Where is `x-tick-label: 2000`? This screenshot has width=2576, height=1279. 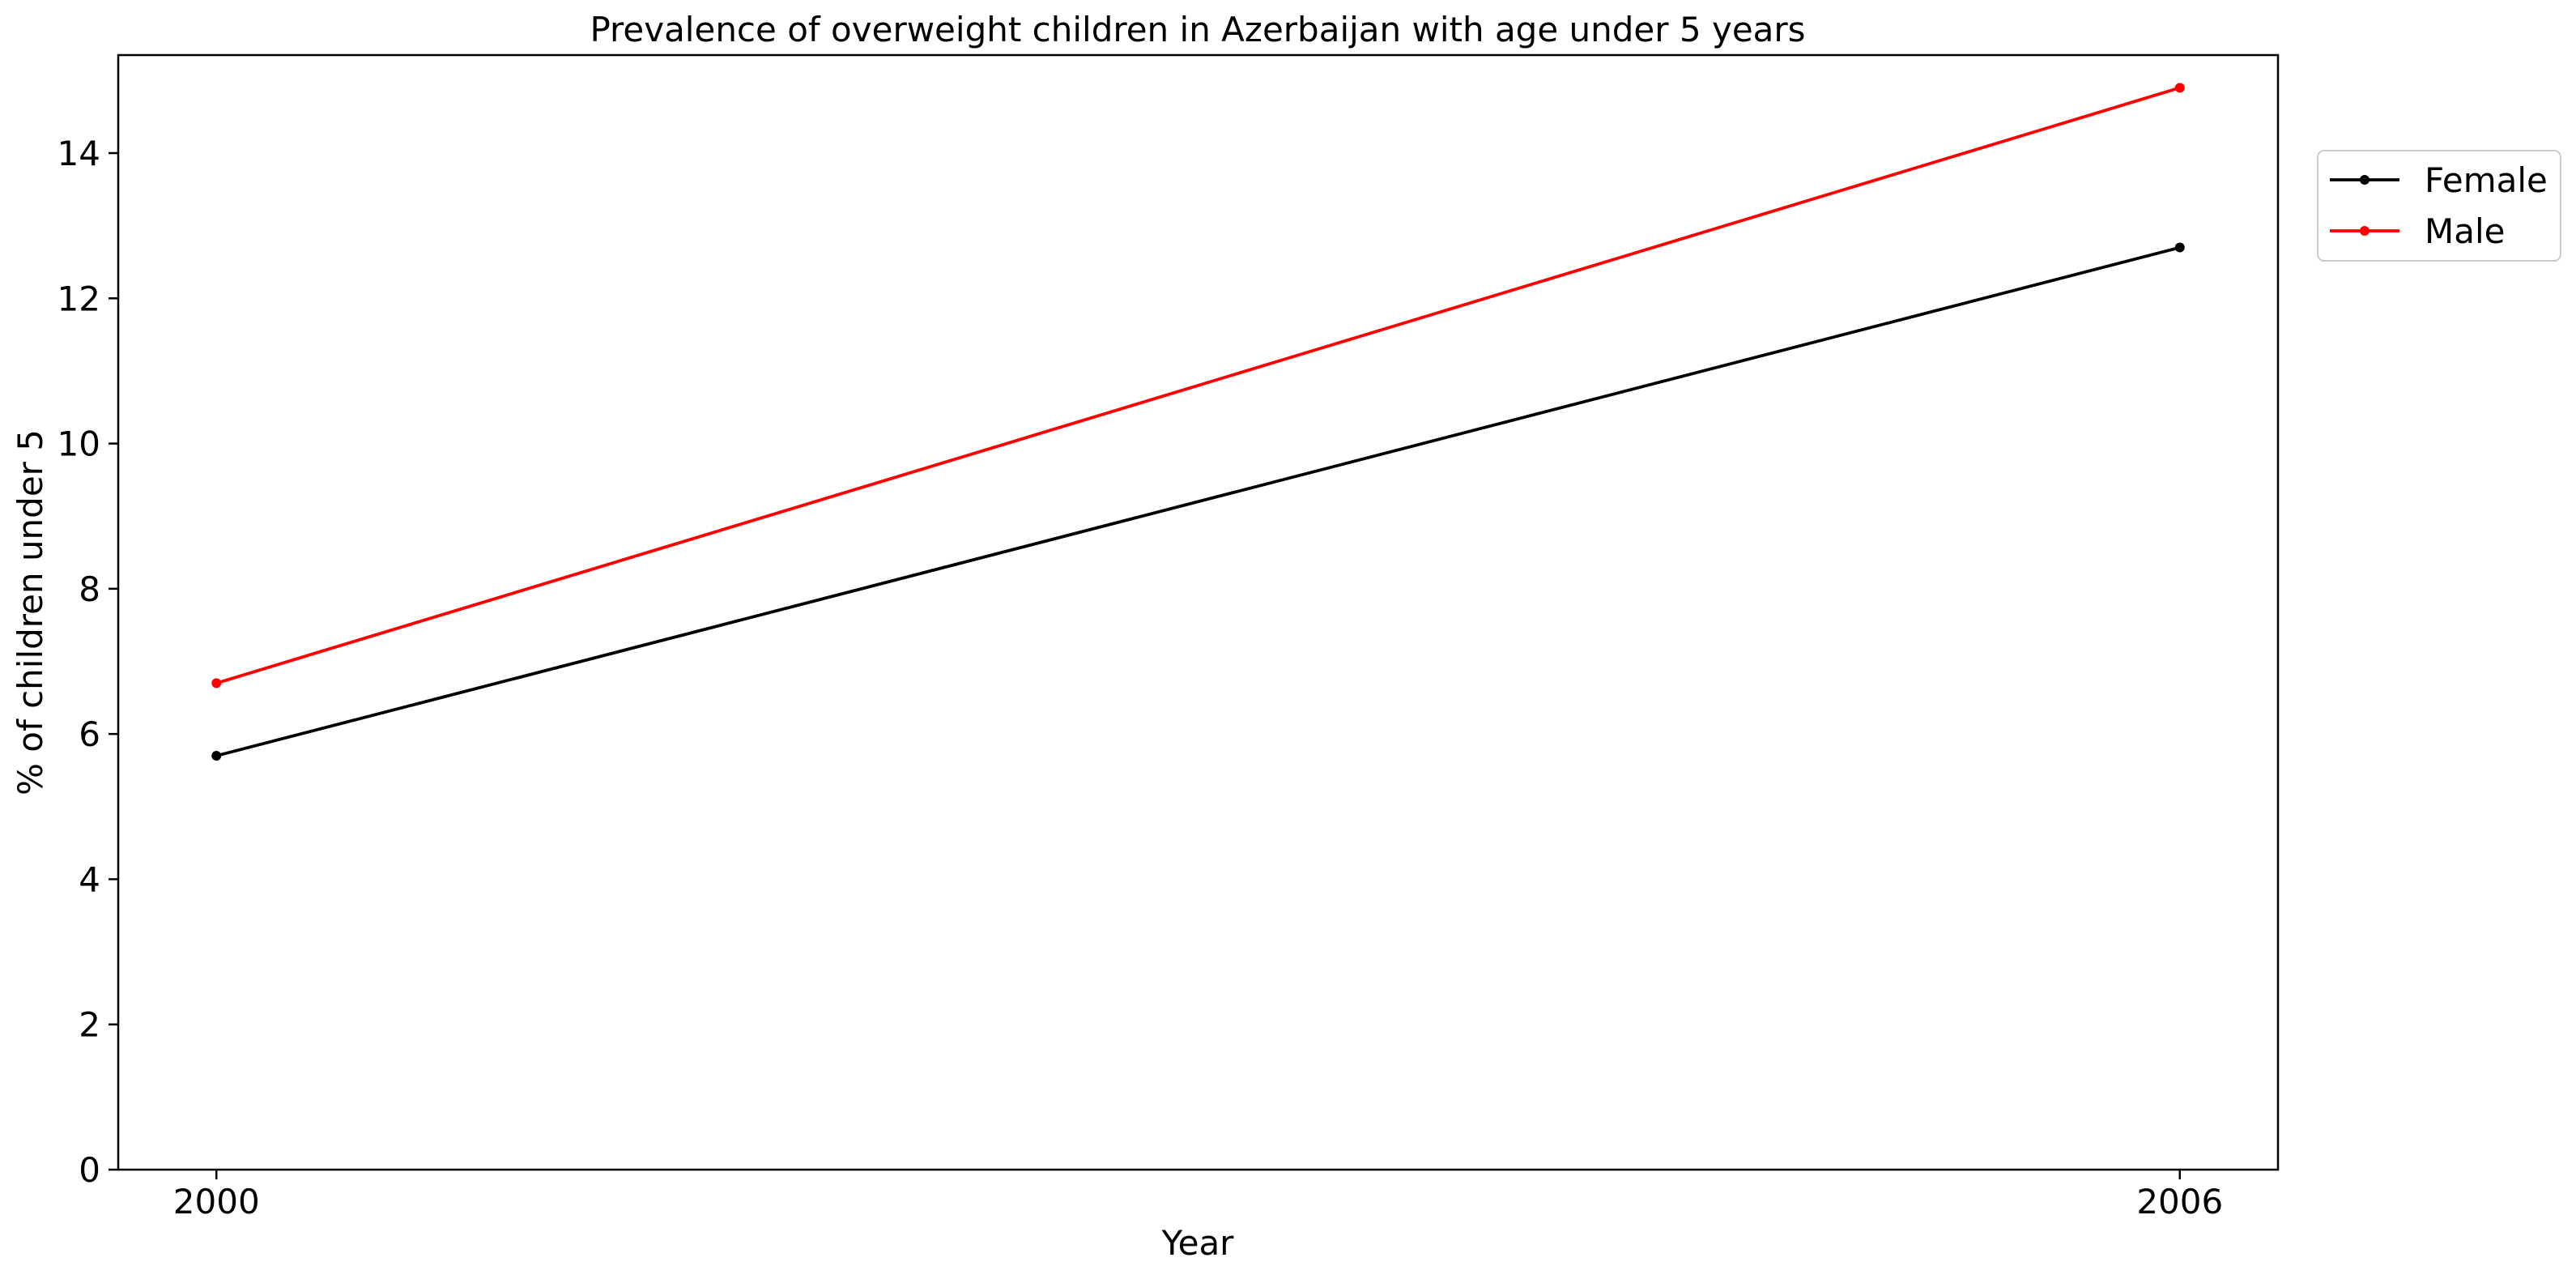 x-tick-label: 2000 is located at coordinates (216, 1201).